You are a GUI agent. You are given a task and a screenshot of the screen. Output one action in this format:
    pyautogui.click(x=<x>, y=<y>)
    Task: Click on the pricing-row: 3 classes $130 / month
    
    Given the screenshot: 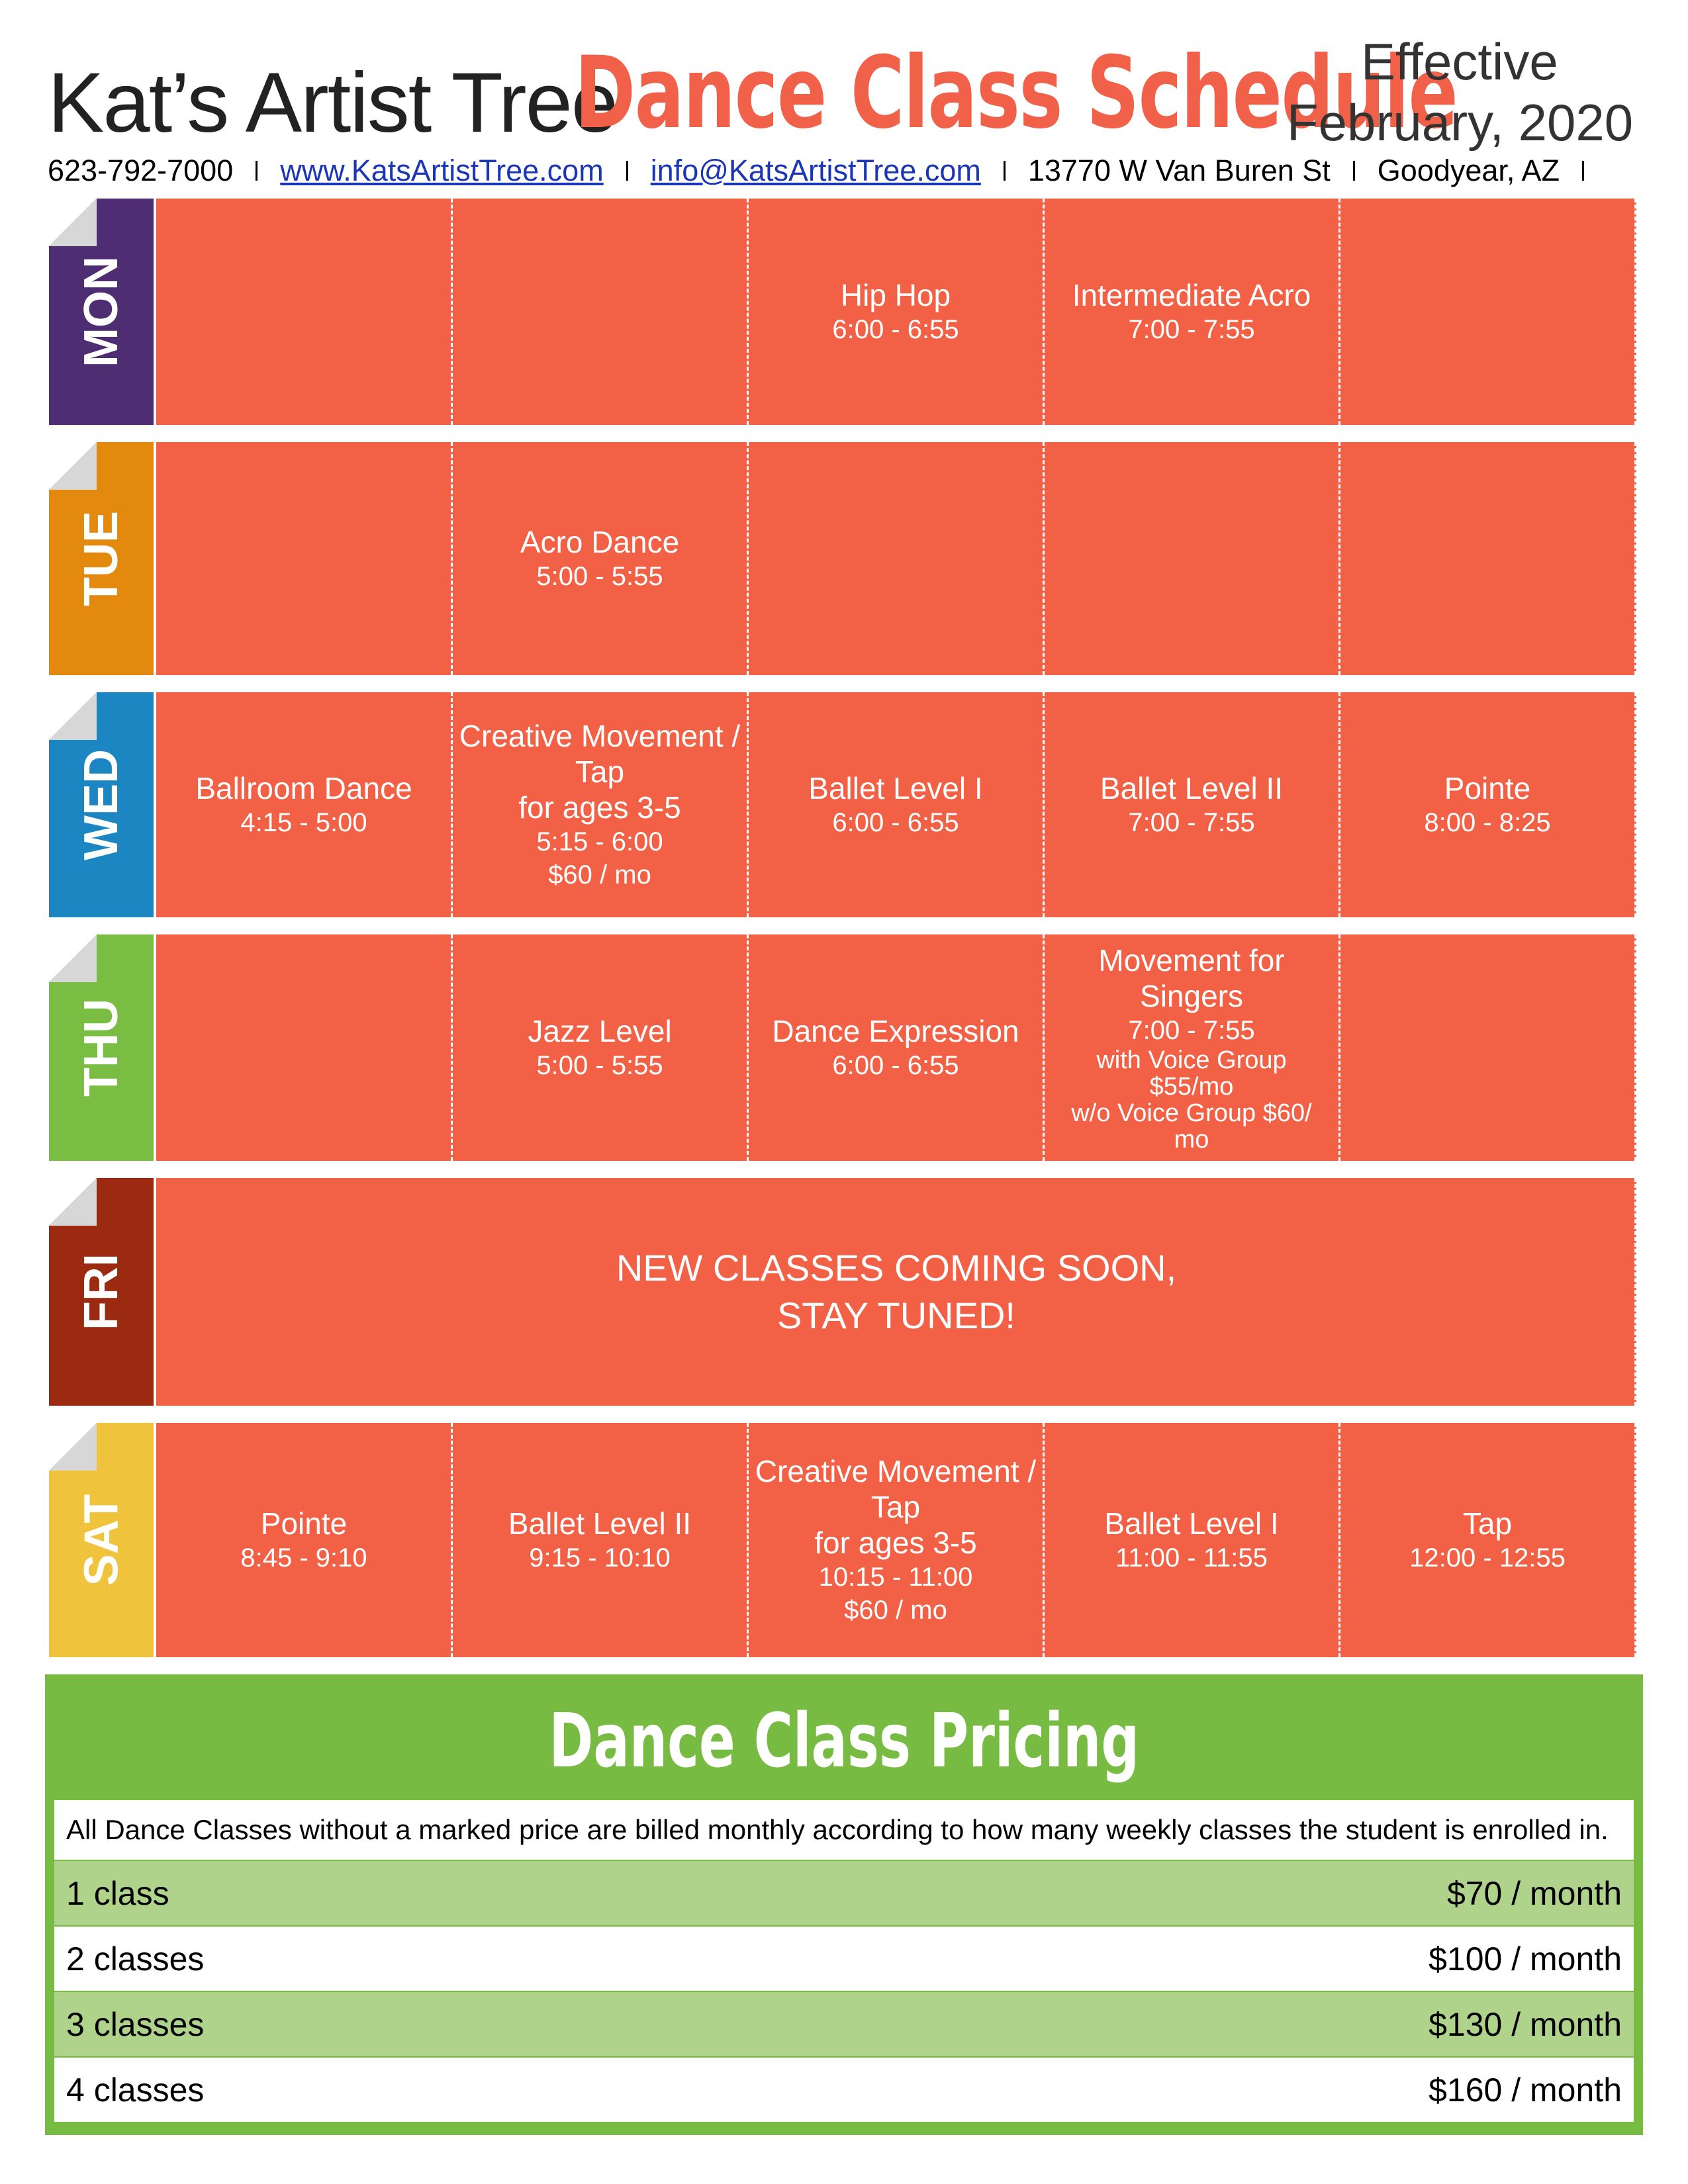 What is the action you would take?
    pyautogui.click(x=844, y=2024)
    